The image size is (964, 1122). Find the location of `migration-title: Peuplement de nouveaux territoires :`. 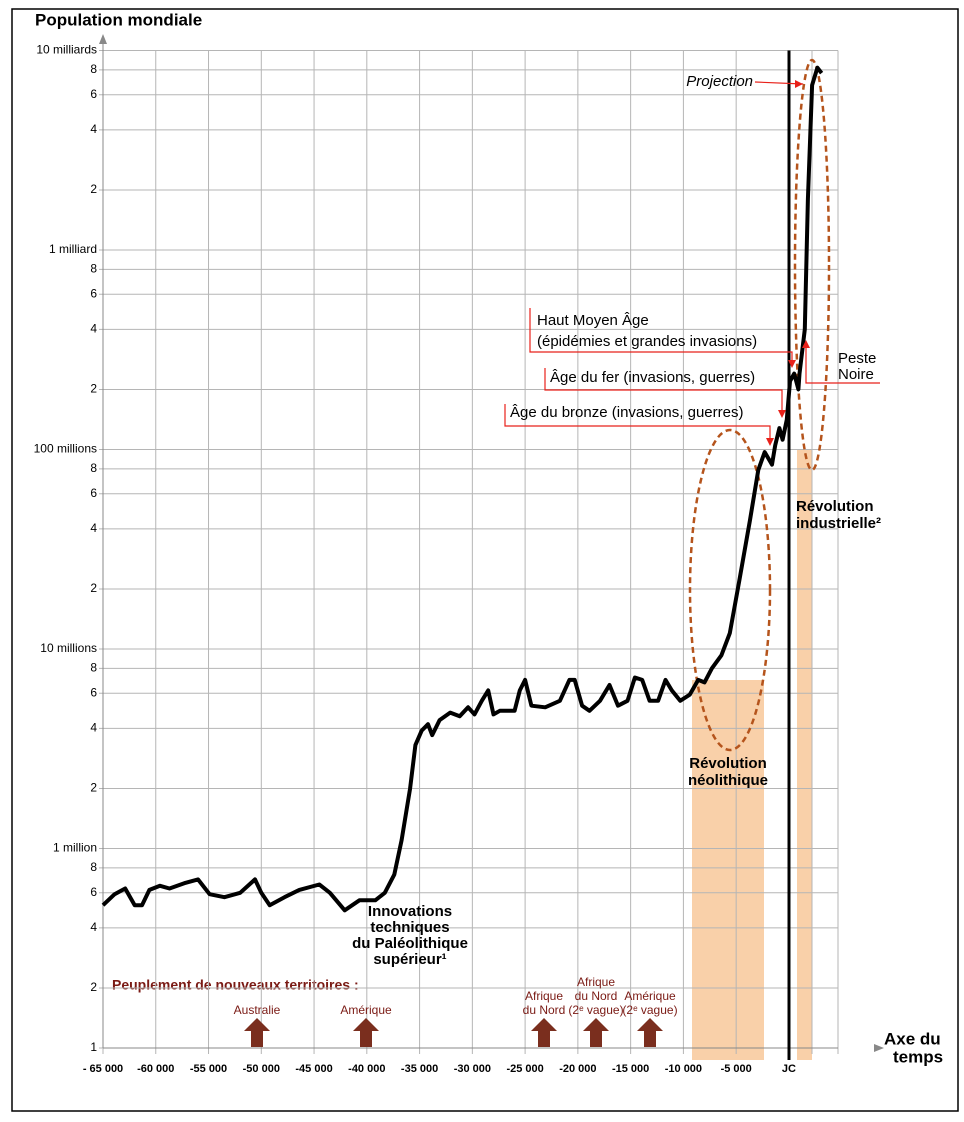

migration-title: Peuplement de nouveaux territoires : is located at coordinates (235, 985).